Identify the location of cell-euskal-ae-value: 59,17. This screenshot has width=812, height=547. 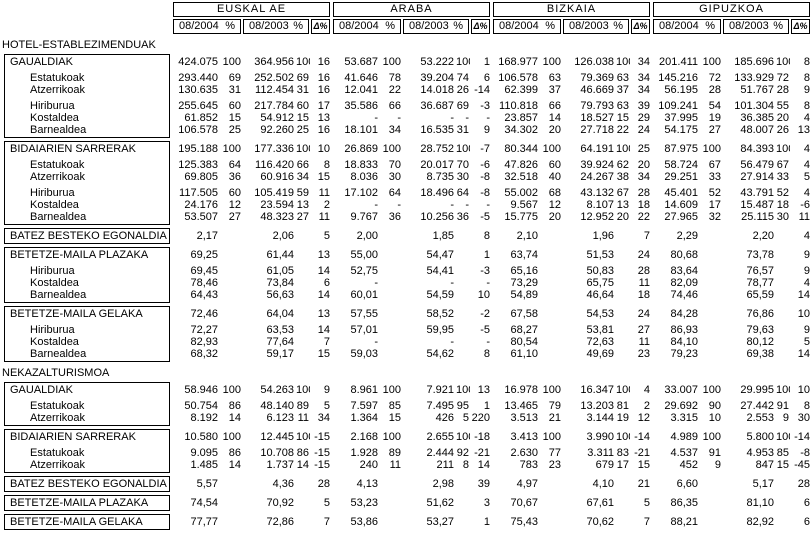
(280, 354).